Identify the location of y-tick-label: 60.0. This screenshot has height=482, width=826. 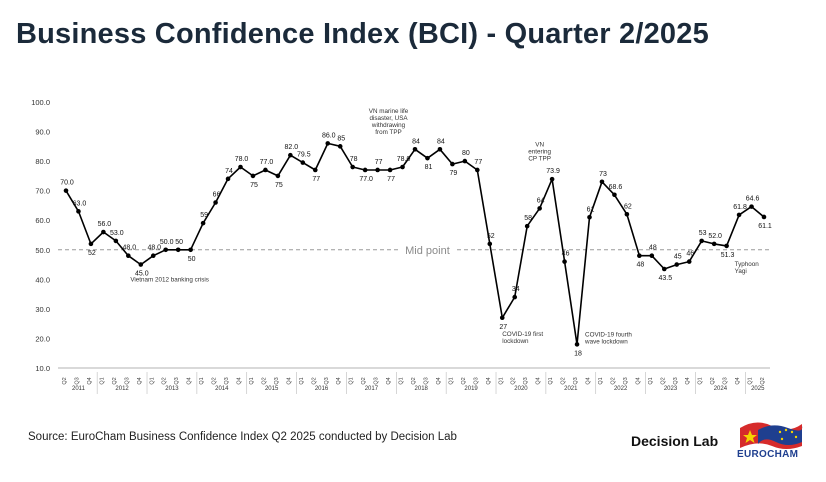
(42, 220).